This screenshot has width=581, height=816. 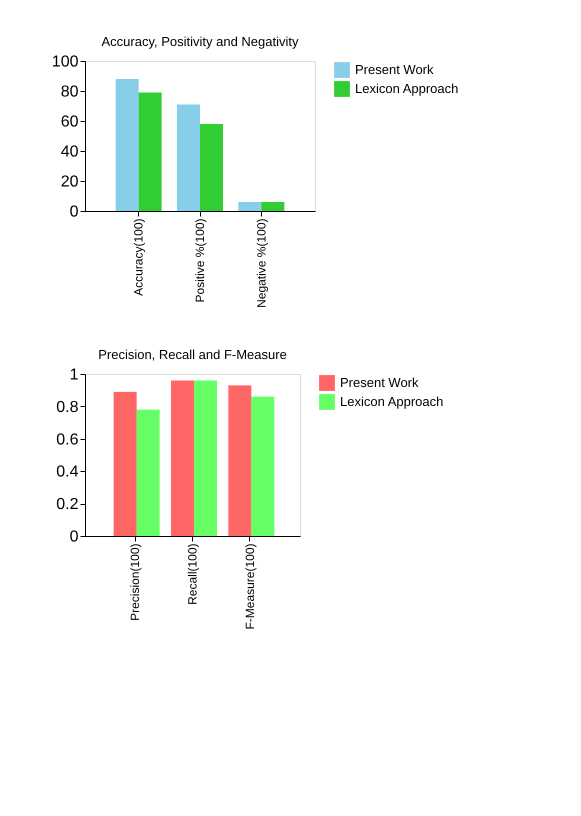 I want to click on x-tick-label: Positive %(100), so click(x=200, y=260).